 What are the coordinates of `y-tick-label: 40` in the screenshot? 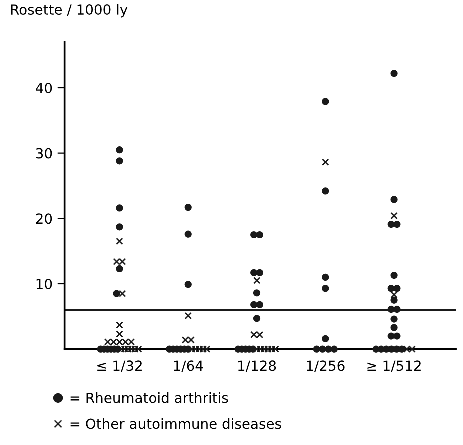 It's located at (44, 88).